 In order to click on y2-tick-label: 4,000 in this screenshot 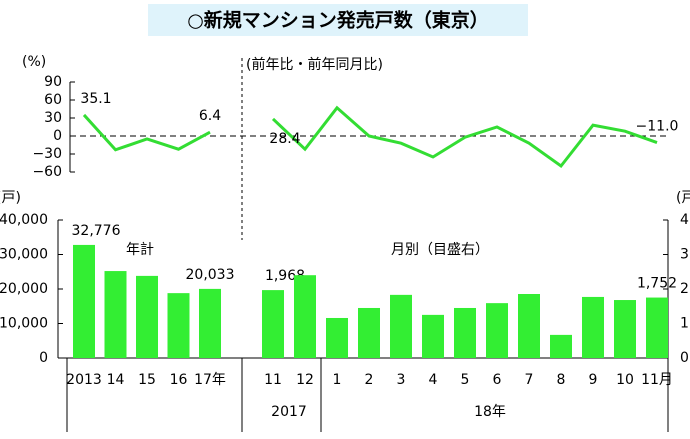, I will do `click(685, 220)`.